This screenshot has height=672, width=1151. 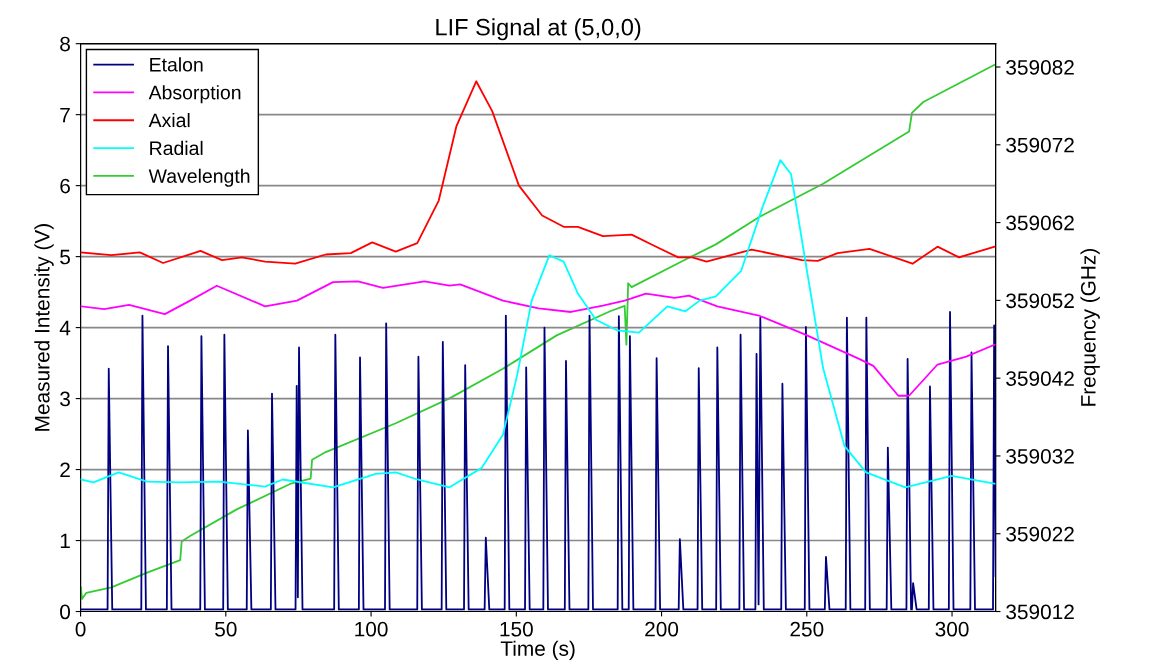 I want to click on y2-tick-label: 359072, so click(x=1040, y=145).